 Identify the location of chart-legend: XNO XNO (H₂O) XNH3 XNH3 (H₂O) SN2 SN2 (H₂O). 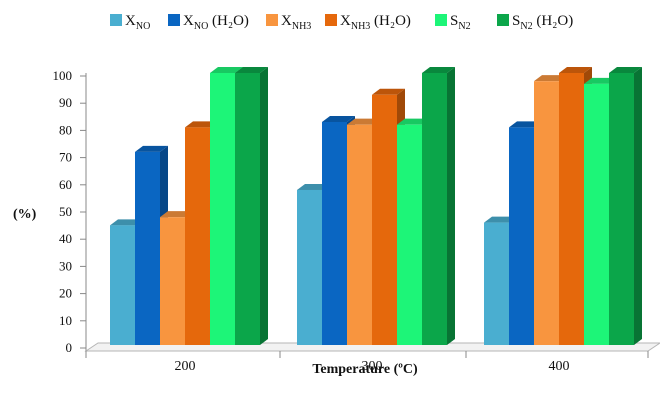
(341, 22).